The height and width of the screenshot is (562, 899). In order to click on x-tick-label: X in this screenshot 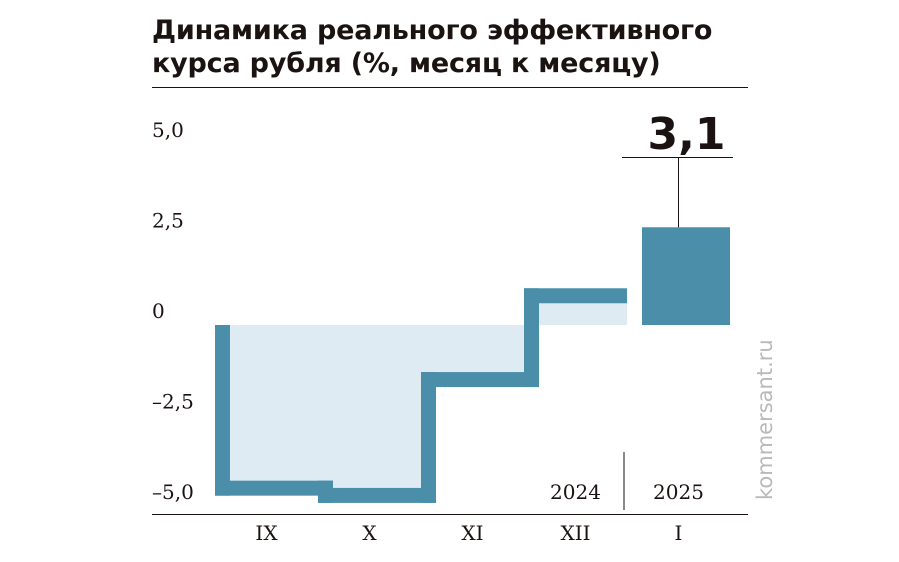, I will do `click(369, 533)`.